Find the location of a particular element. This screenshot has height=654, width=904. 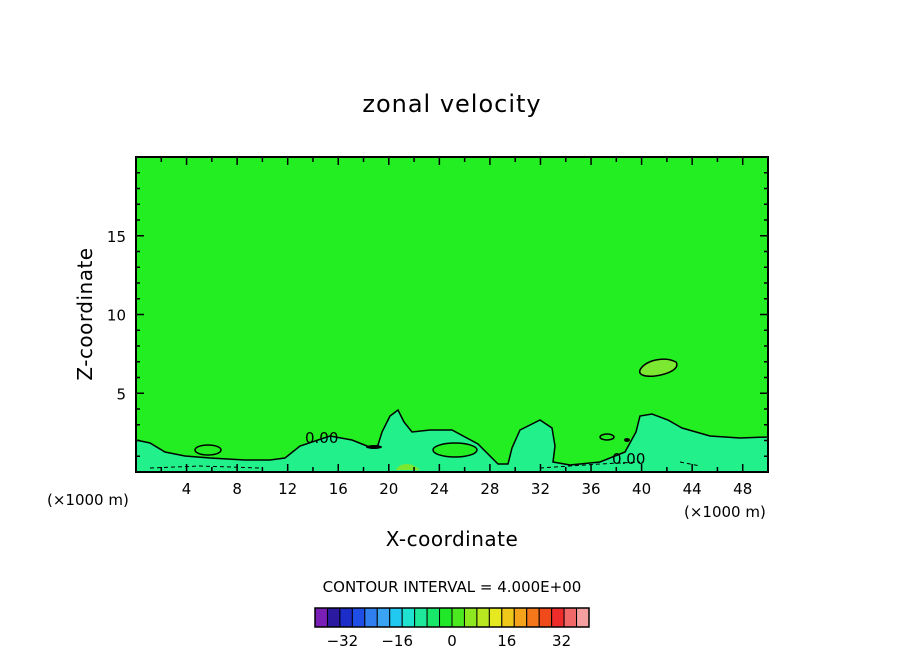

x-tick-label: 28 is located at coordinates (489, 489).